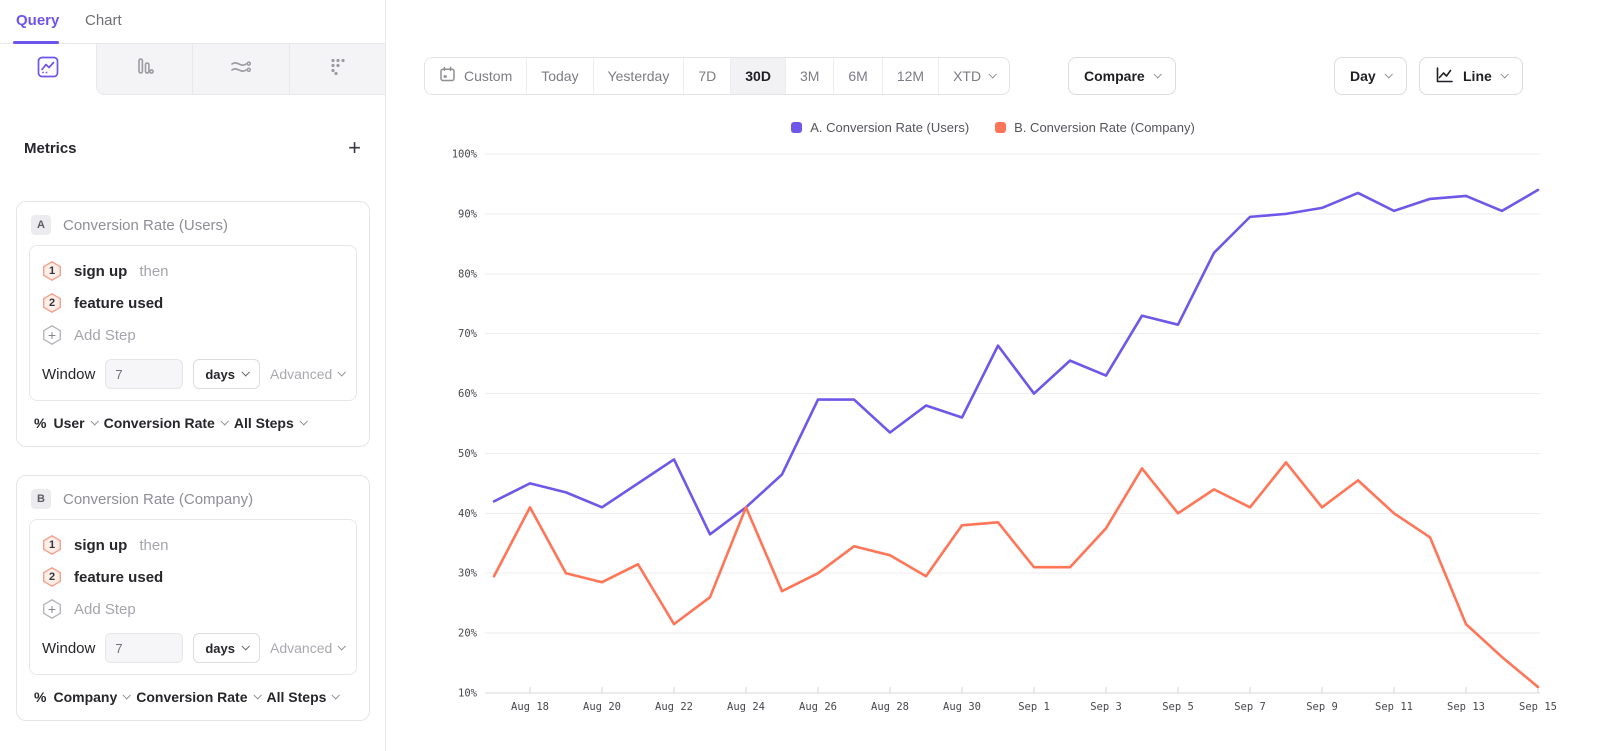 The height and width of the screenshot is (751, 1600). I want to click on range-3m: 3M, so click(808, 76).